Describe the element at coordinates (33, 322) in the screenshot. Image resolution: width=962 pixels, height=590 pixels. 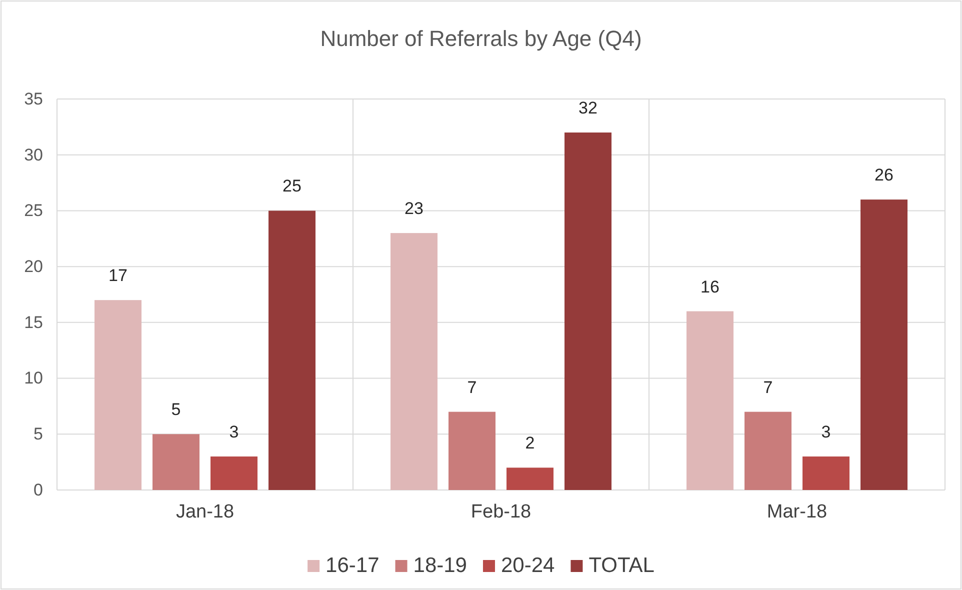
I see `y-tick-label: 15` at that location.